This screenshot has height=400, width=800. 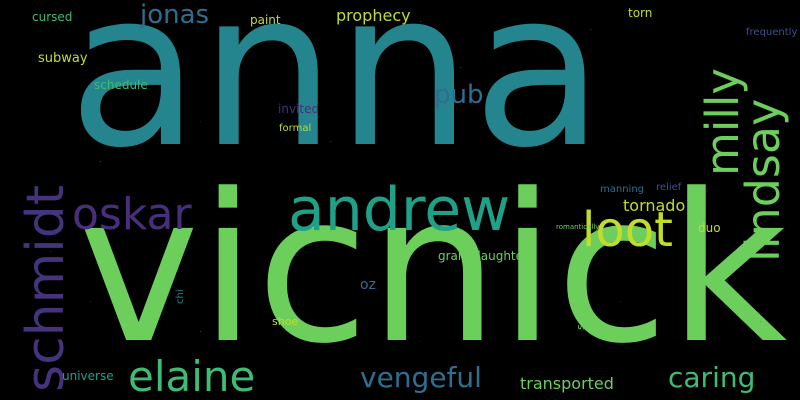 I want to click on word-milly: milly, so click(x=722, y=122).